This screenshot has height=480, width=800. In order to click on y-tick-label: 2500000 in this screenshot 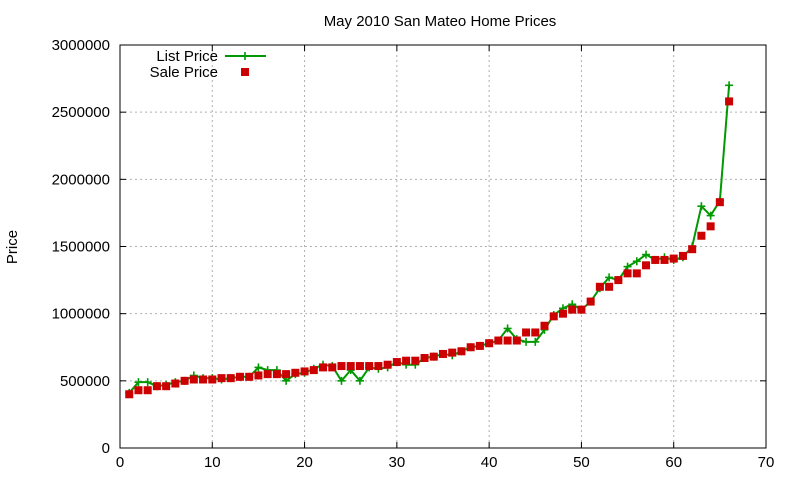, I will do `click(81, 112)`.